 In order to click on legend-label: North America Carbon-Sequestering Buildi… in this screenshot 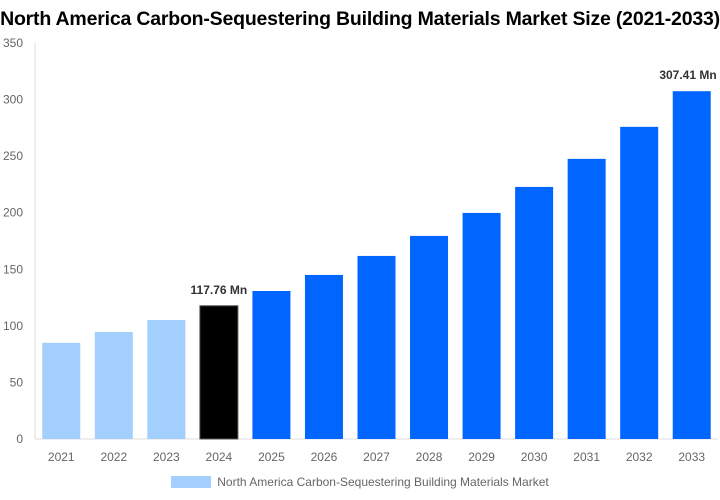, I will do `click(383, 482)`.